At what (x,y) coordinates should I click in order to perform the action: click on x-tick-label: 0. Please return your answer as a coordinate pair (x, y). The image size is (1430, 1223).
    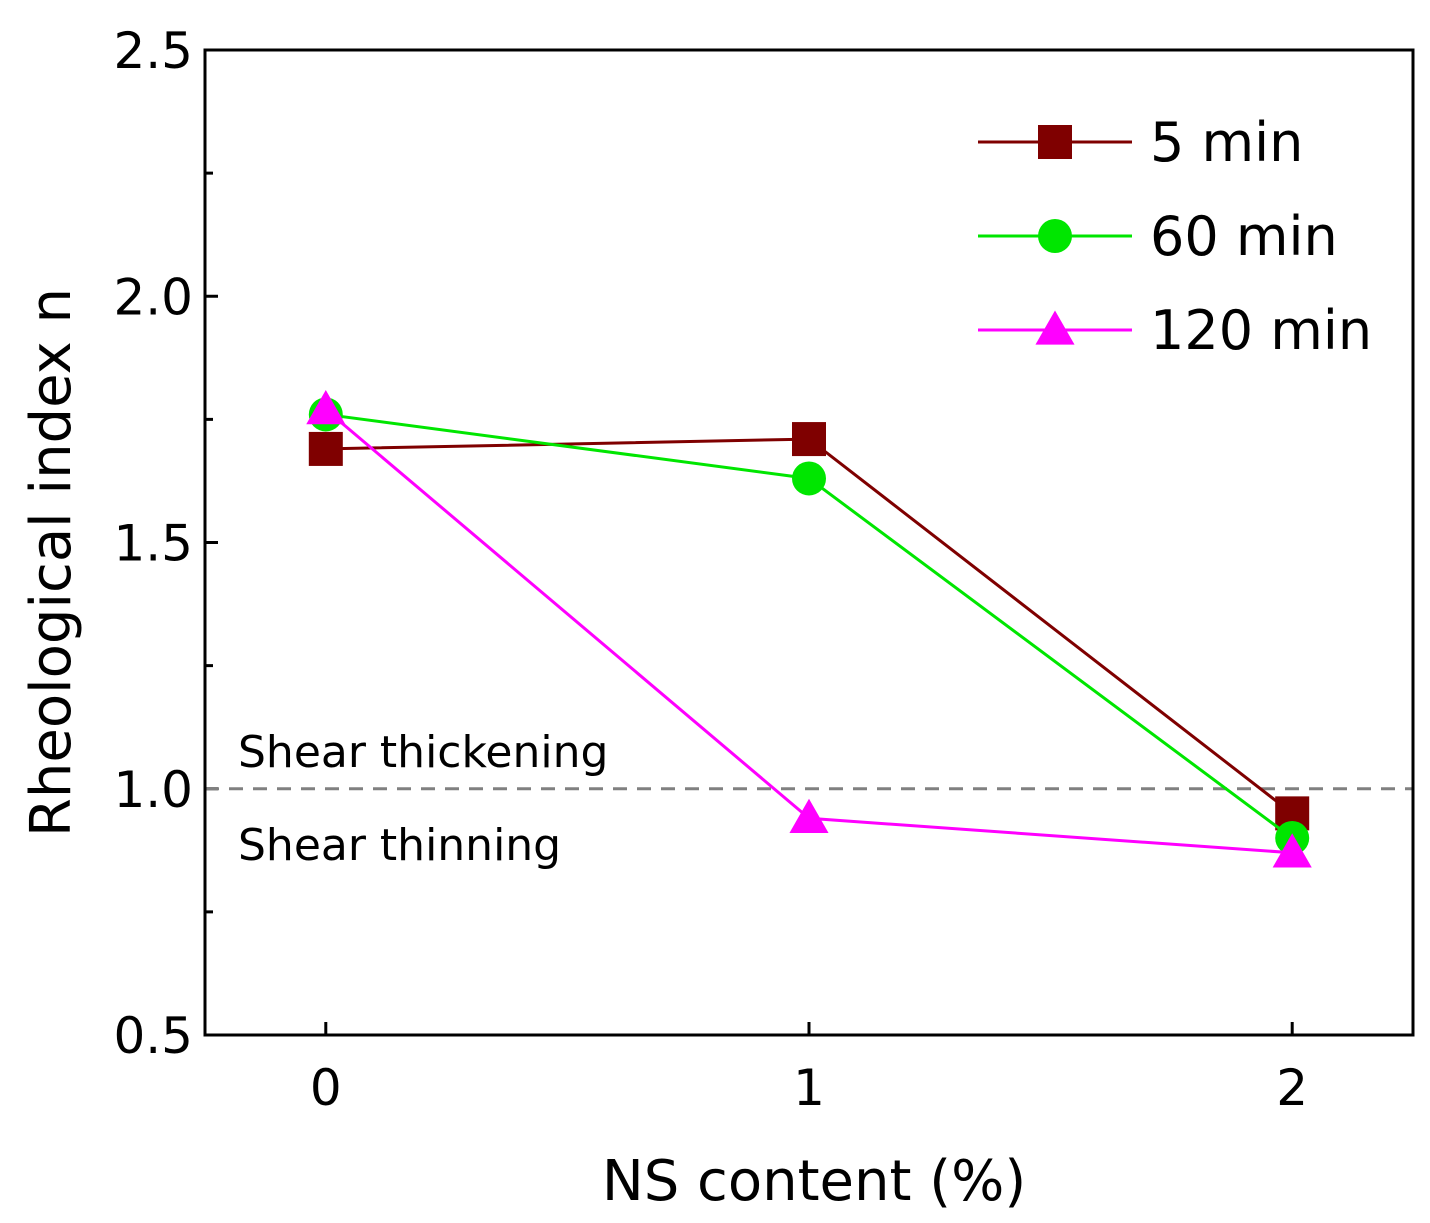
    Looking at the image, I should click on (326, 1088).